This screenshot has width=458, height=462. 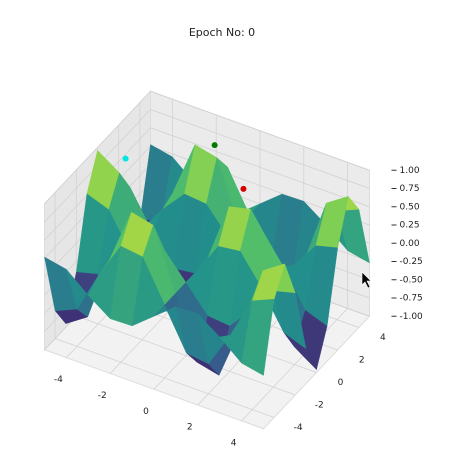 I want to click on mouse-cursor, so click(x=366, y=280).